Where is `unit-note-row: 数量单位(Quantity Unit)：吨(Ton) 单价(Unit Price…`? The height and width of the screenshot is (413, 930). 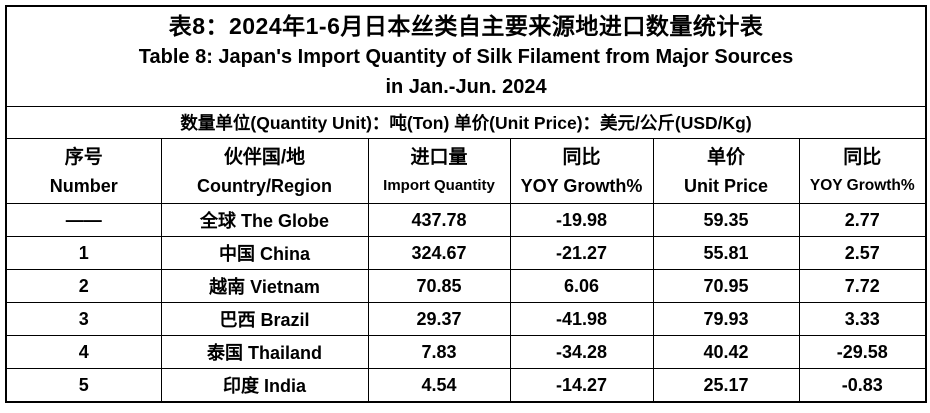 unit-note-row: 数量单位(Quantity Unit)：吨(Ton) 单价(Unit Price… is located at coordinates (466, 122).